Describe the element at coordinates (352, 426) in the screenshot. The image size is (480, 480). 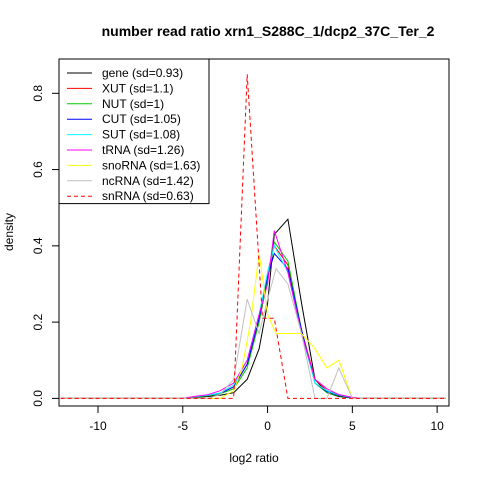
I see `x-tick-label: 5` at that location.